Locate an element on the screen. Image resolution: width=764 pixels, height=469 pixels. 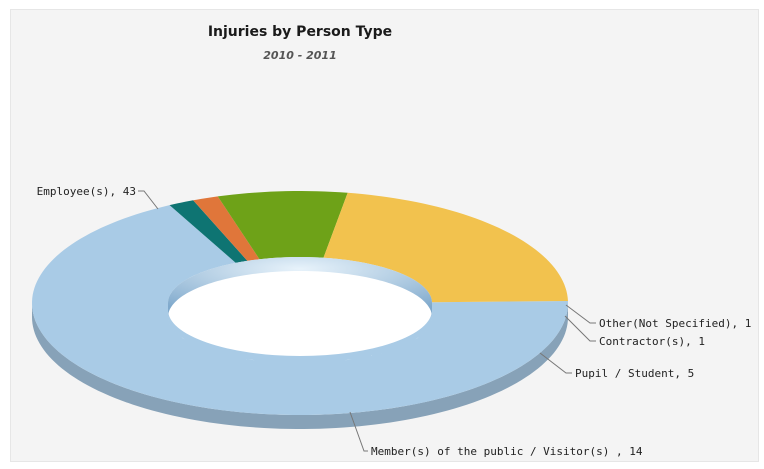
hole-floor is located at coordinates (300, 310).